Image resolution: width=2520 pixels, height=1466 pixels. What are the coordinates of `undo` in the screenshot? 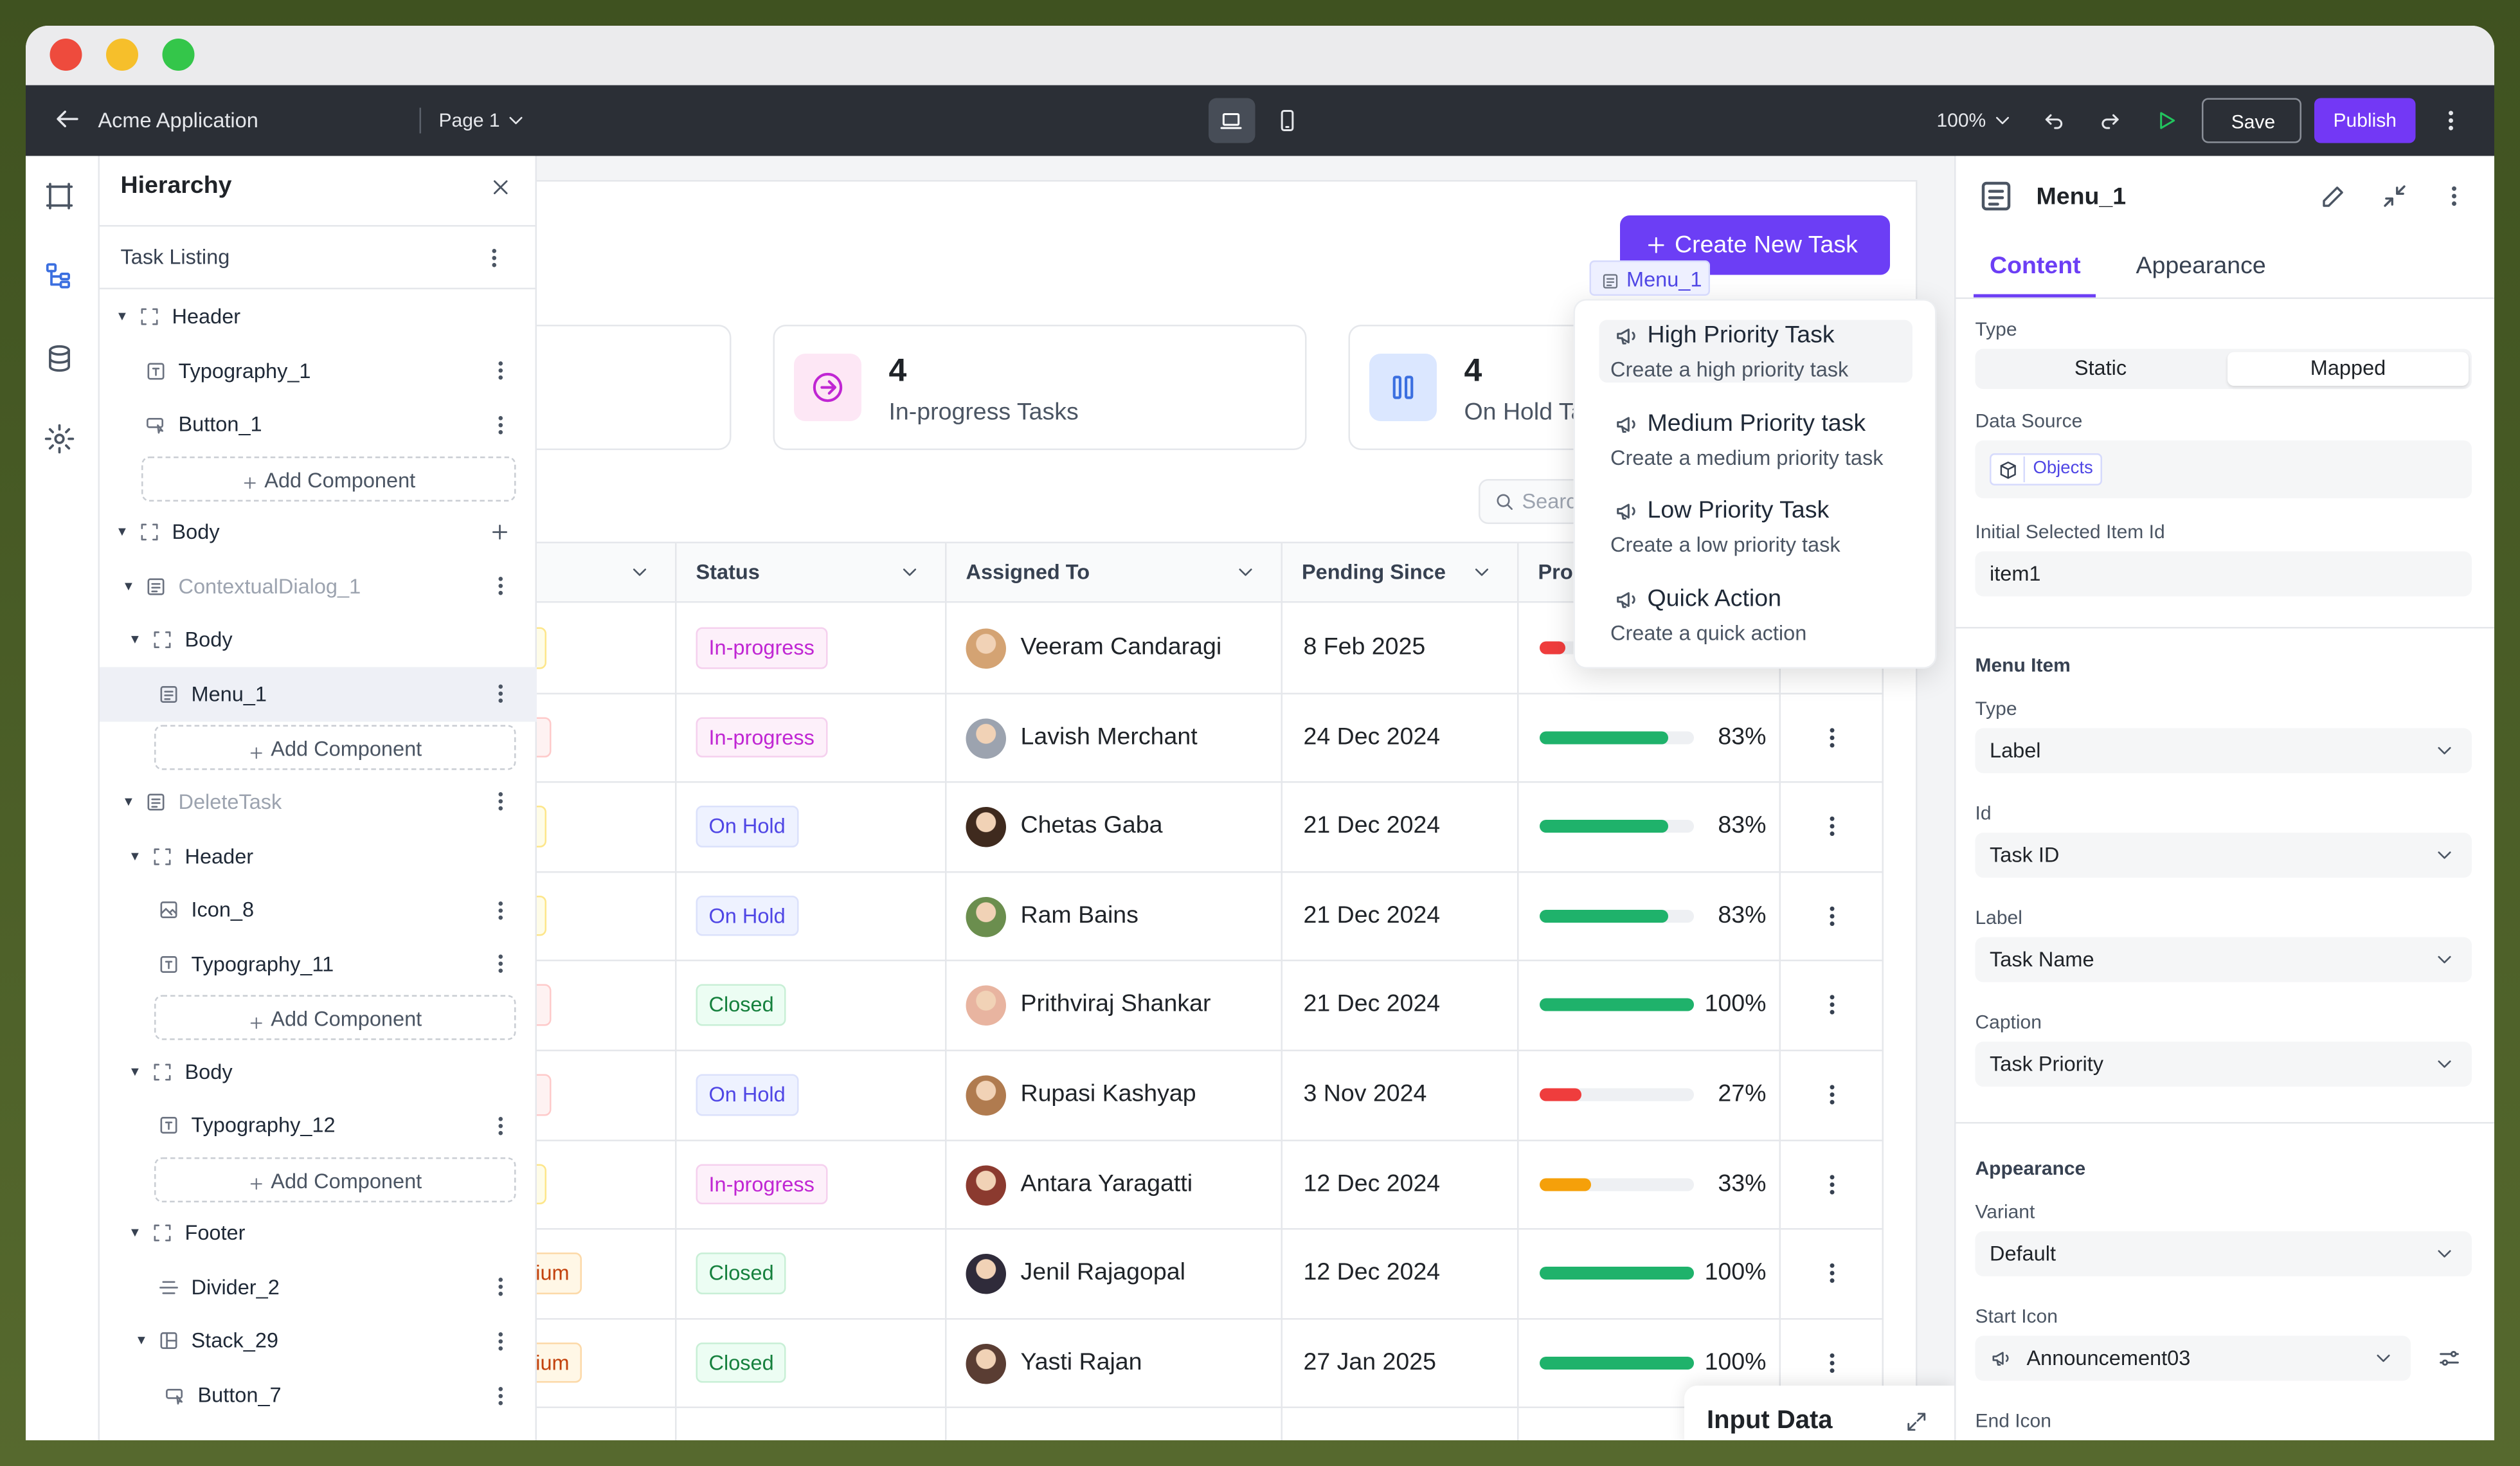 It's located at (2054, 121).